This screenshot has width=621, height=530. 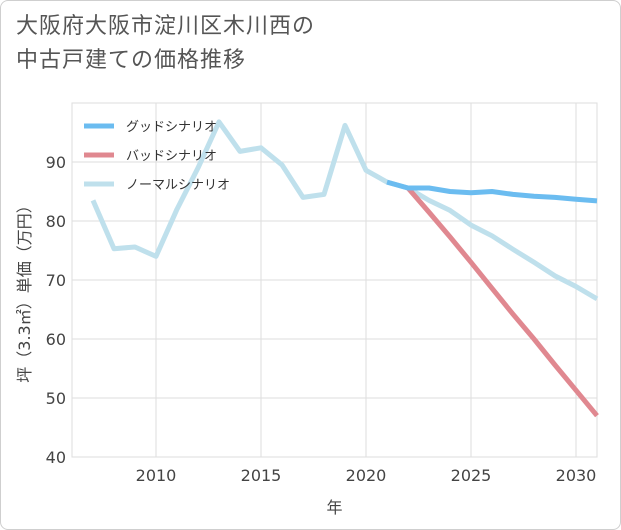 What do you see at coordinates (471, 475) in the screenshot?
I see `x-tick-label: 2025` at bounding box center [471, 475].